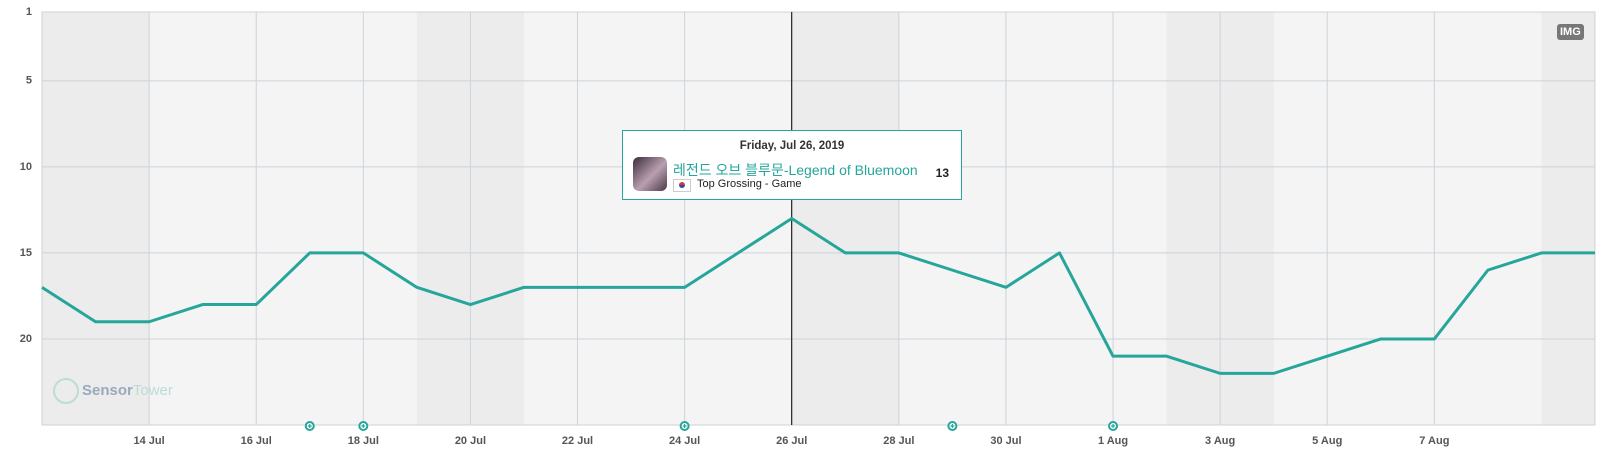 This screenshot has height=455, width=1605. What do you see at coordinates (791, 441) in the screenshot?
I see `x-tick-label: 26 Jul` at bounding box center [791, 441].